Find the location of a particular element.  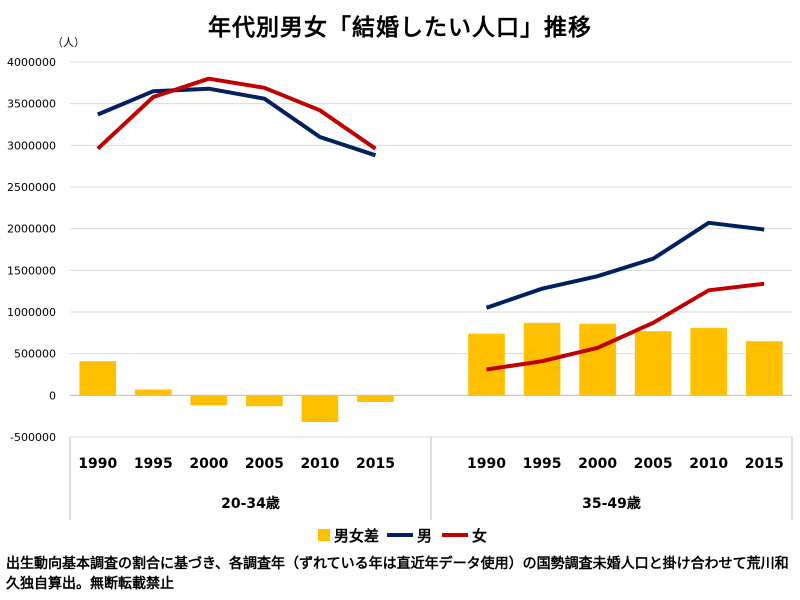

bar-20-34歳-1995 is located at coordinates (153, 392).